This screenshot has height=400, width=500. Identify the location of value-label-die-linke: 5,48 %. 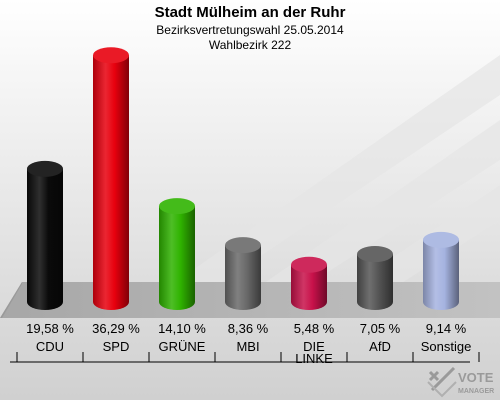
(314, 328).